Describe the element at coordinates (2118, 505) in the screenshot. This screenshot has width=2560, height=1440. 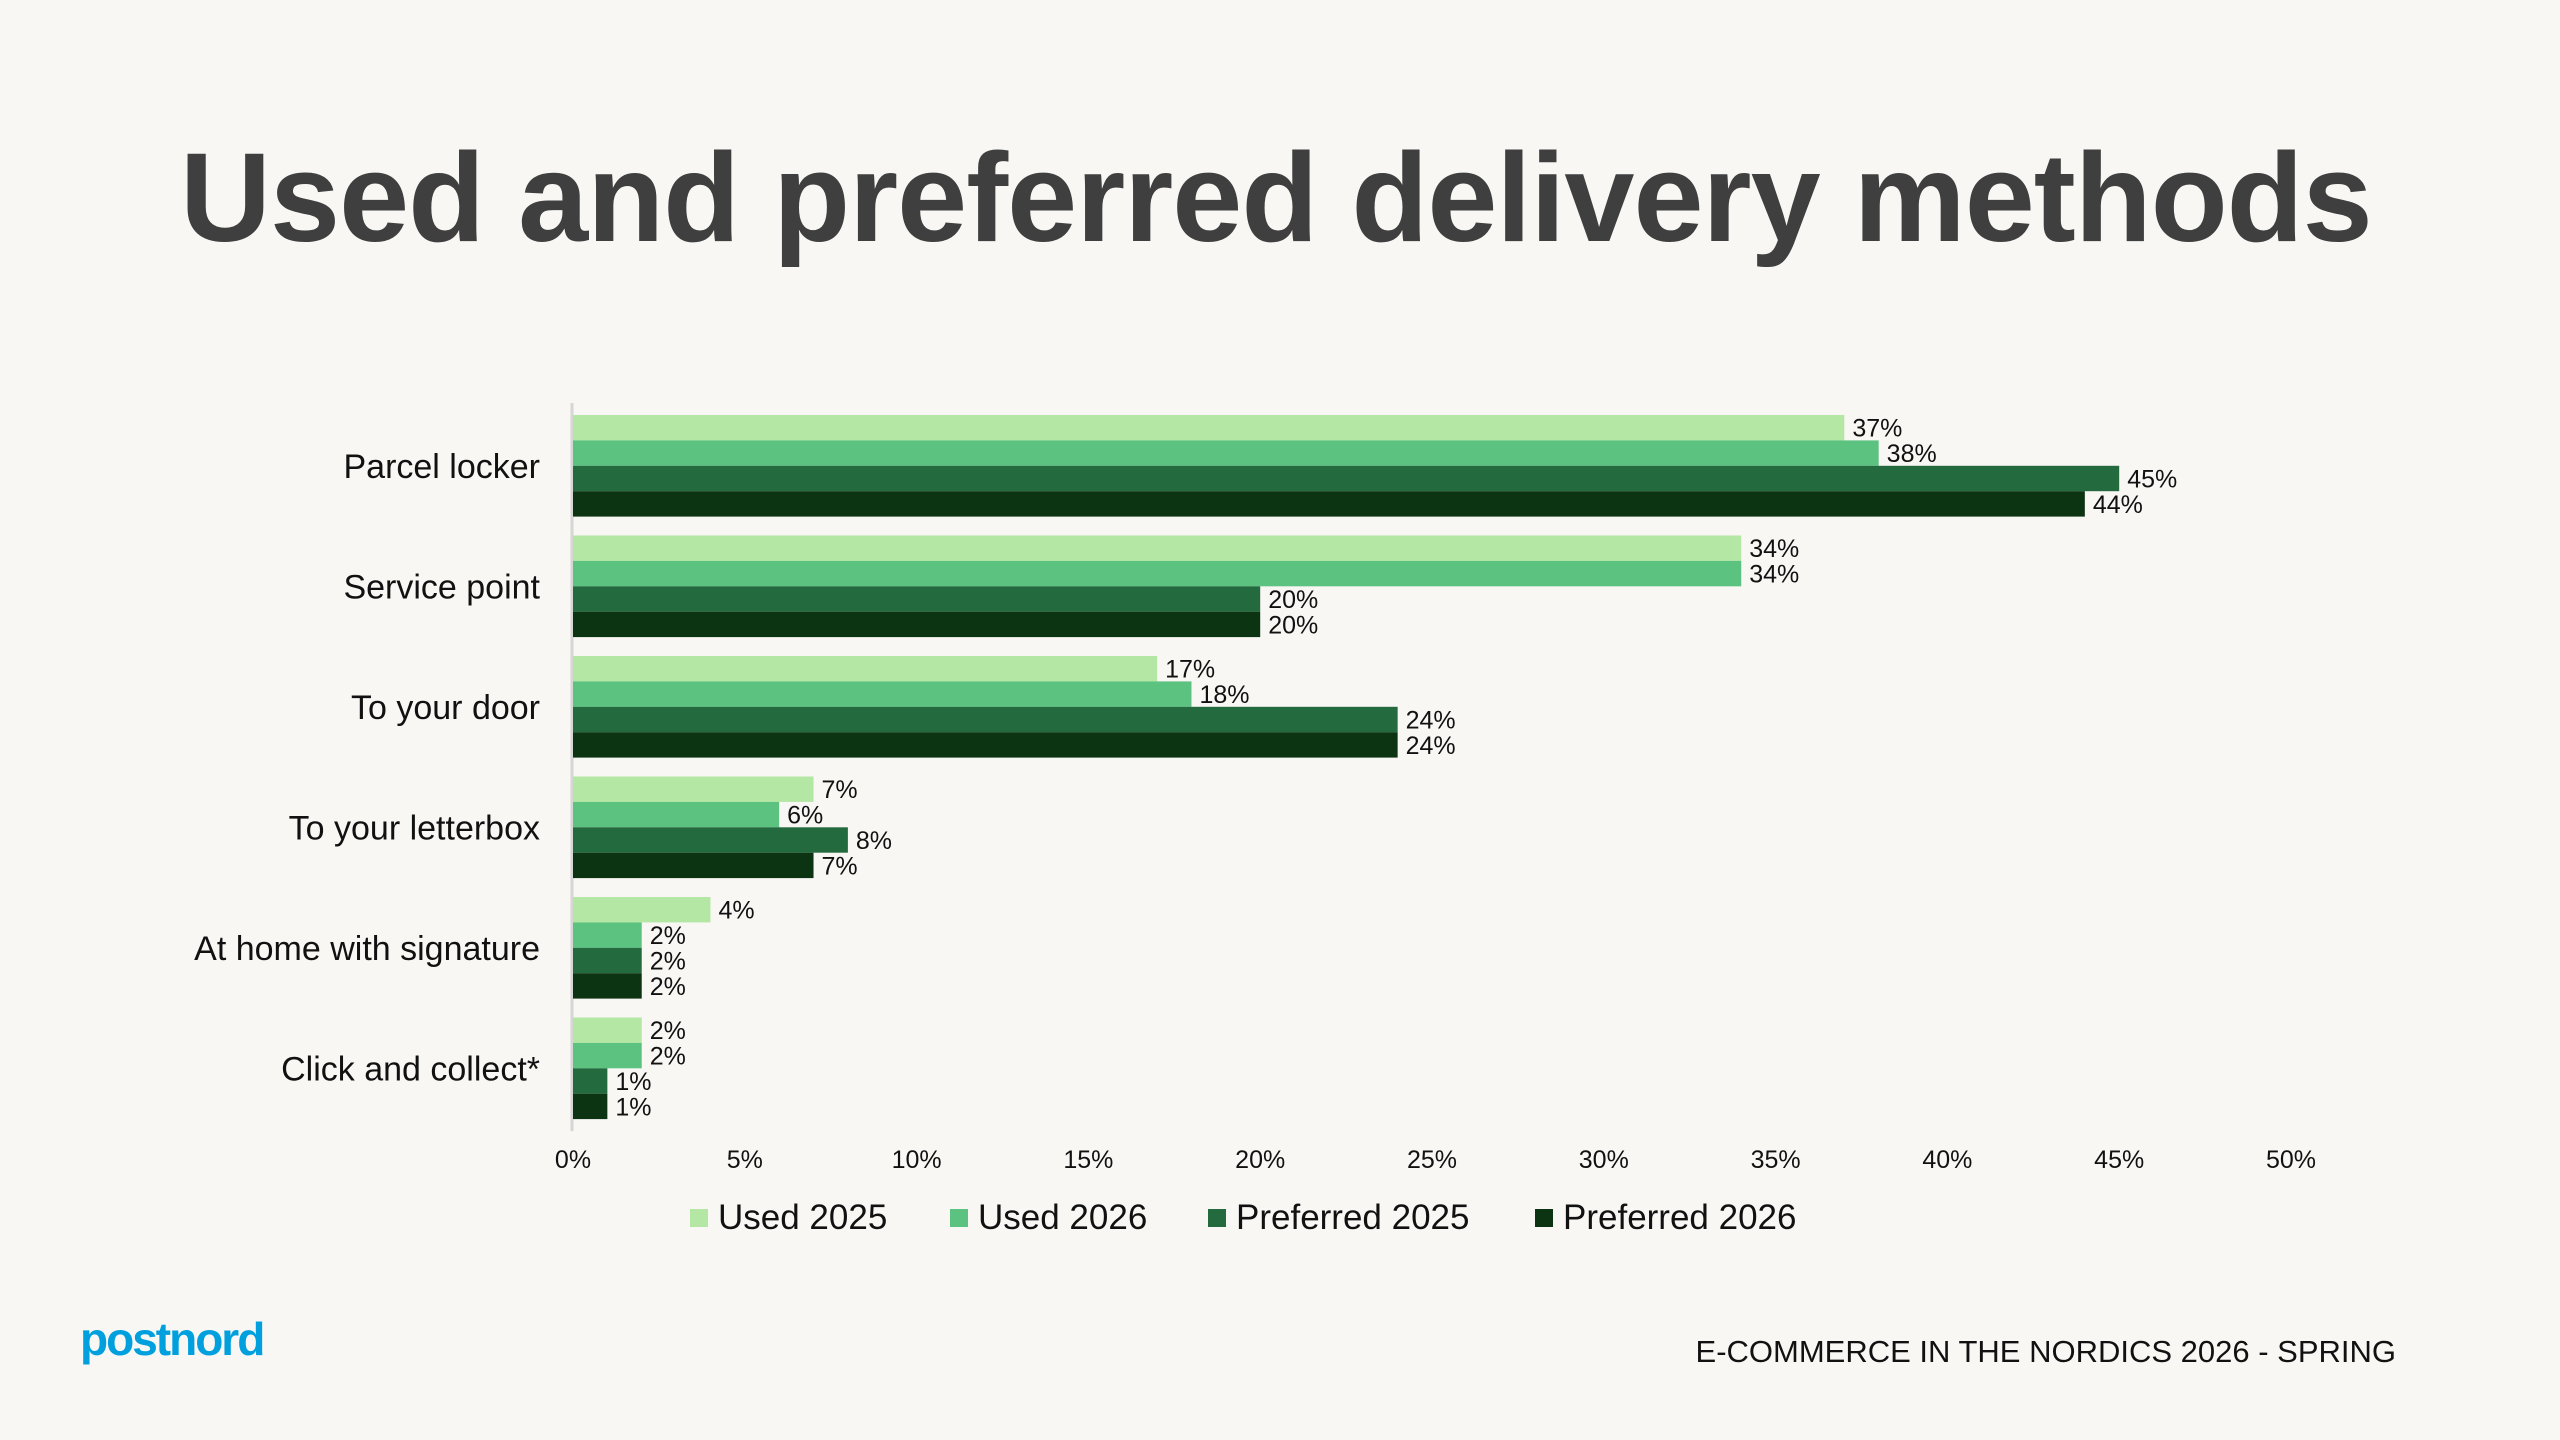
I see `data-label: 44%` at that location.